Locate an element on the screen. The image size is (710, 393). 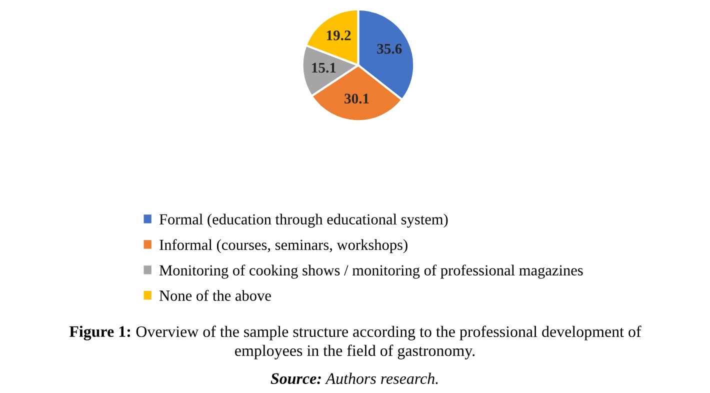
legend-label: None of the above is located at coordinates (215, 295).